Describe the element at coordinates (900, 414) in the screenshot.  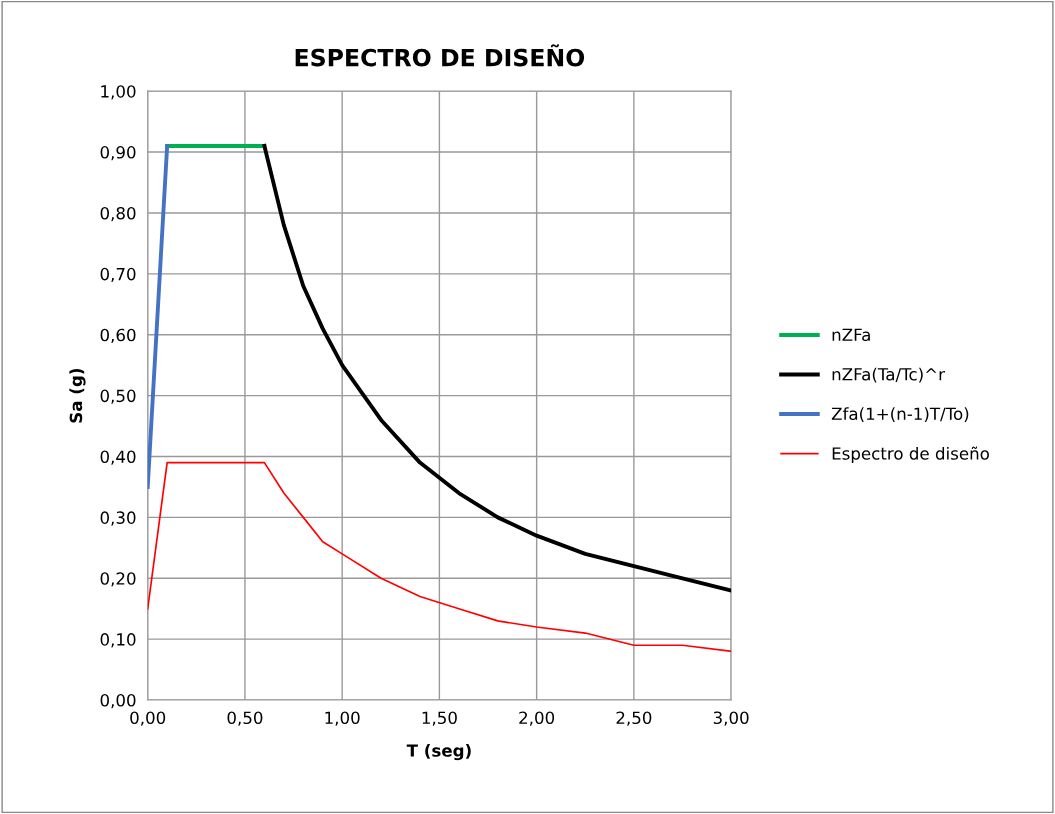
I see `legend-label: Zfa(1+(n-1)T/To)` at that location.